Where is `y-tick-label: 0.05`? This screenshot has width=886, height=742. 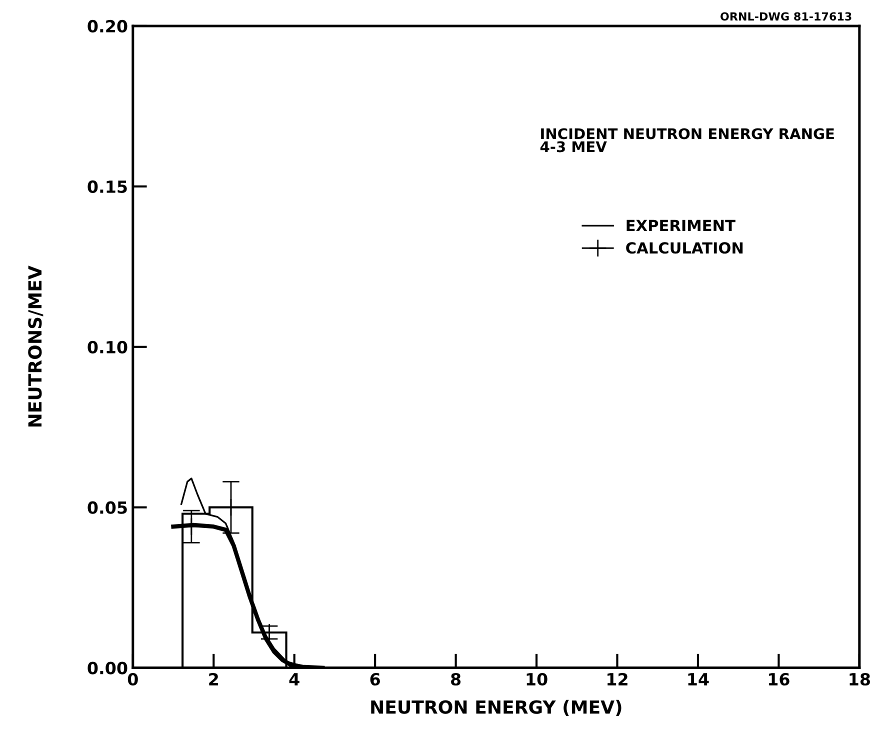 y-tick-label: 0.05 is located at coordinates (107, 507).